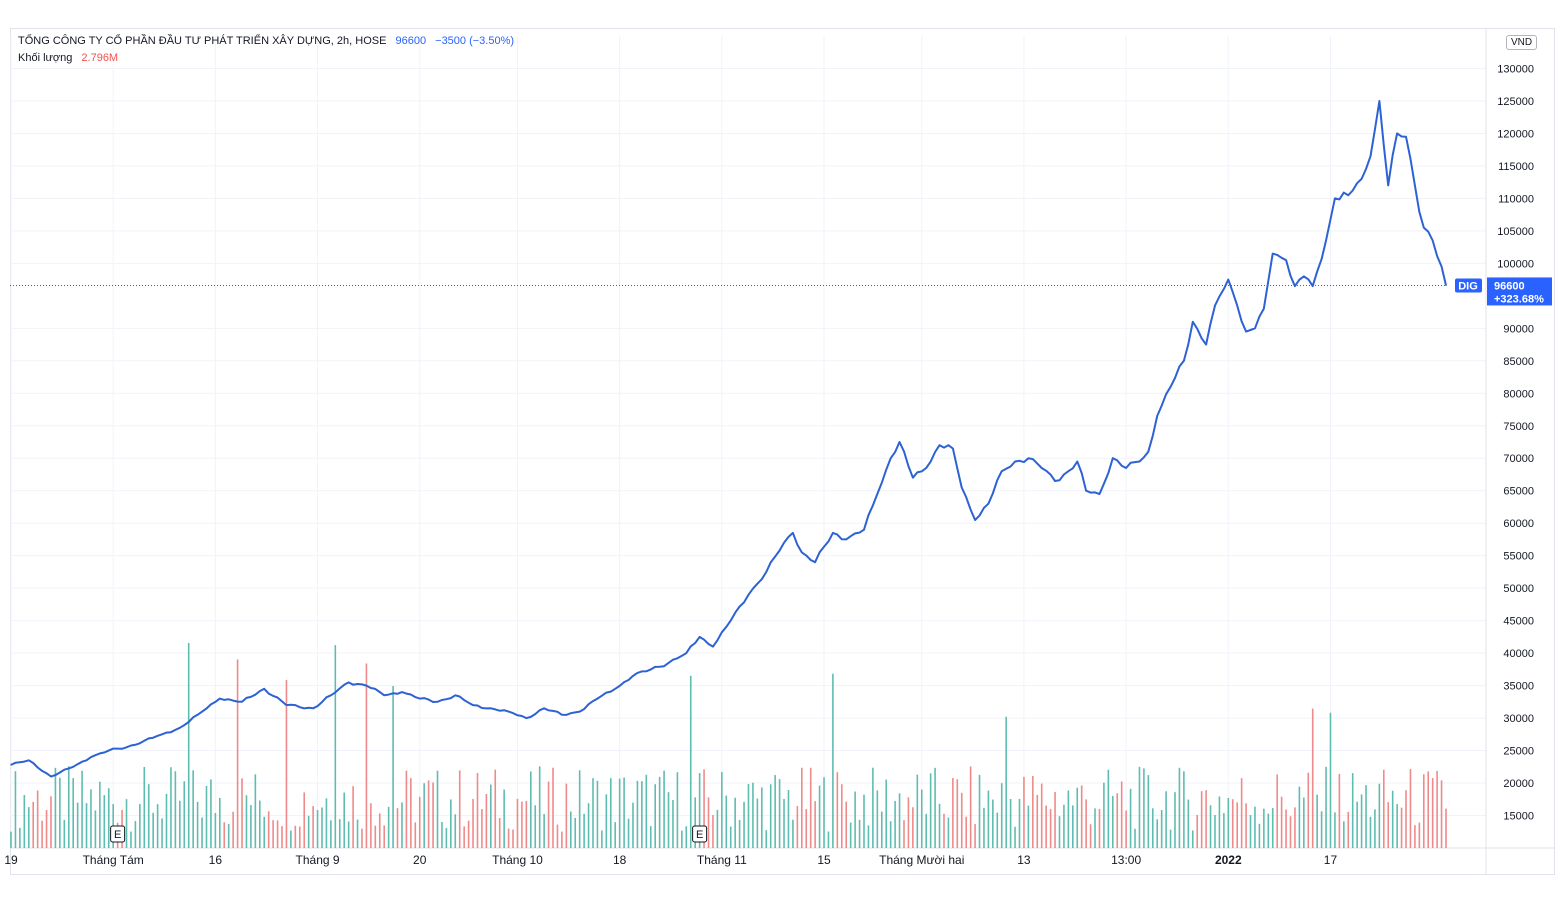  Describe the element at coordinates (1518, 589) in the screenshot. I see `price-tick-label: 50000` at that location.